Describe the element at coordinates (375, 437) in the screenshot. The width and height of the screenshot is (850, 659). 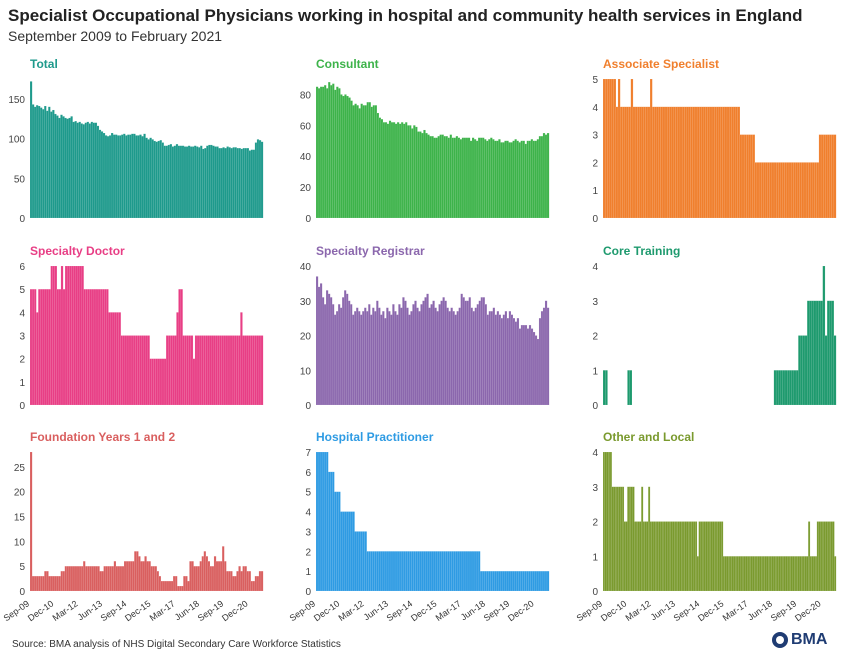
I see `chart-title: Hospital Practitioner` at that location.